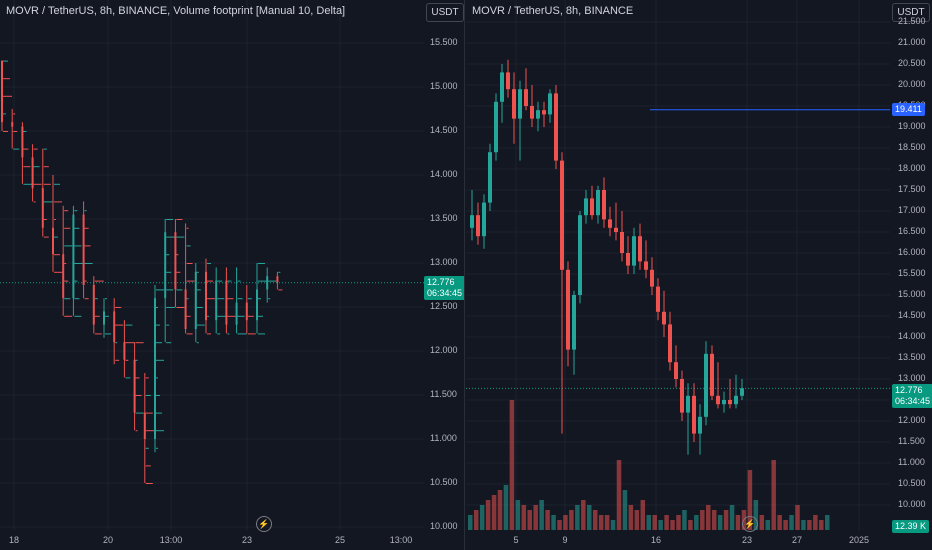 This screenshot has height=550, width=932. I want to click on time-tick-label: 25, so click(340, 540).